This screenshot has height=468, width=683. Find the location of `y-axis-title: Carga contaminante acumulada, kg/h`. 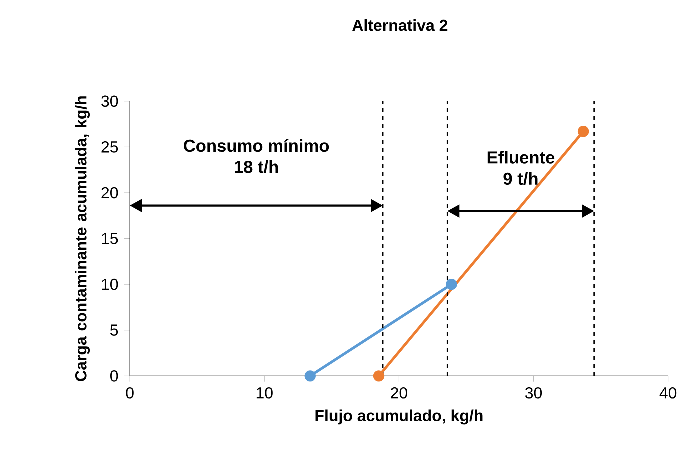

y-axis-title: Carga contaminante acumulada, kg/h is located at coordinates (82, 239).